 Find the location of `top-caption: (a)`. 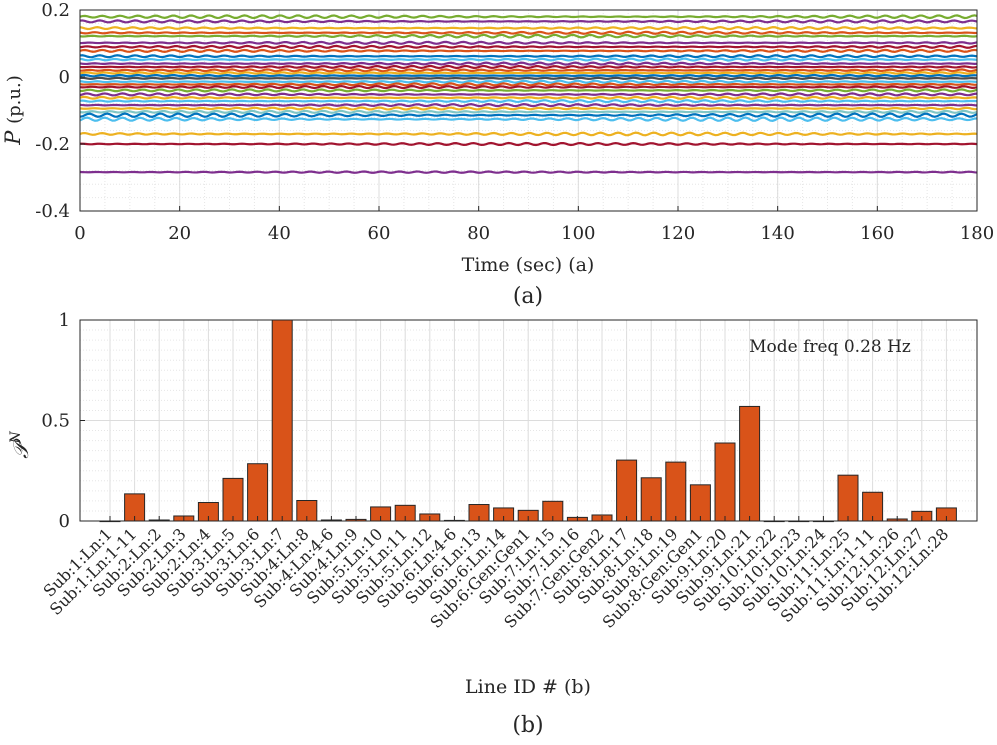

top-caption: (a) is located at coordinates (528, 296).